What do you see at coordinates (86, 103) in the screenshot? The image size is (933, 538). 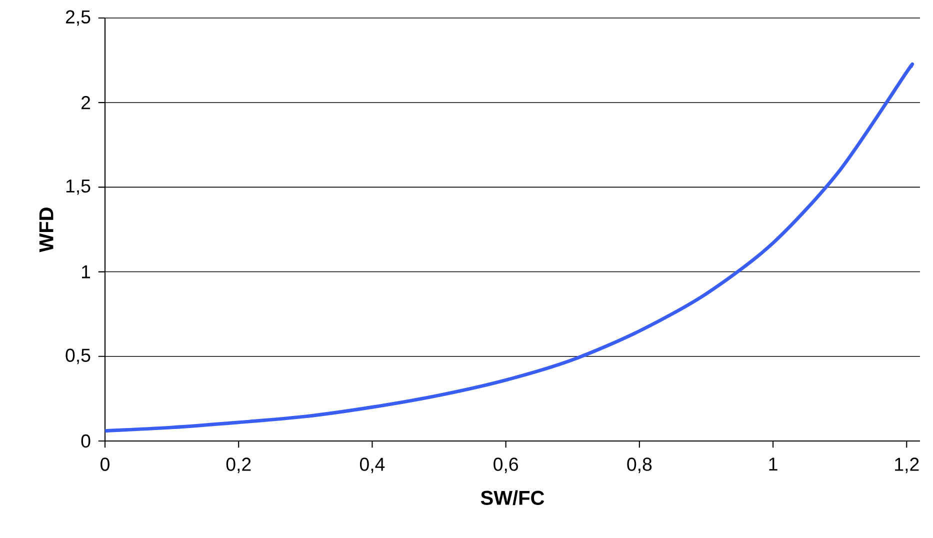 I see `y-tick-label: 2` at bounding box center [86, 103].